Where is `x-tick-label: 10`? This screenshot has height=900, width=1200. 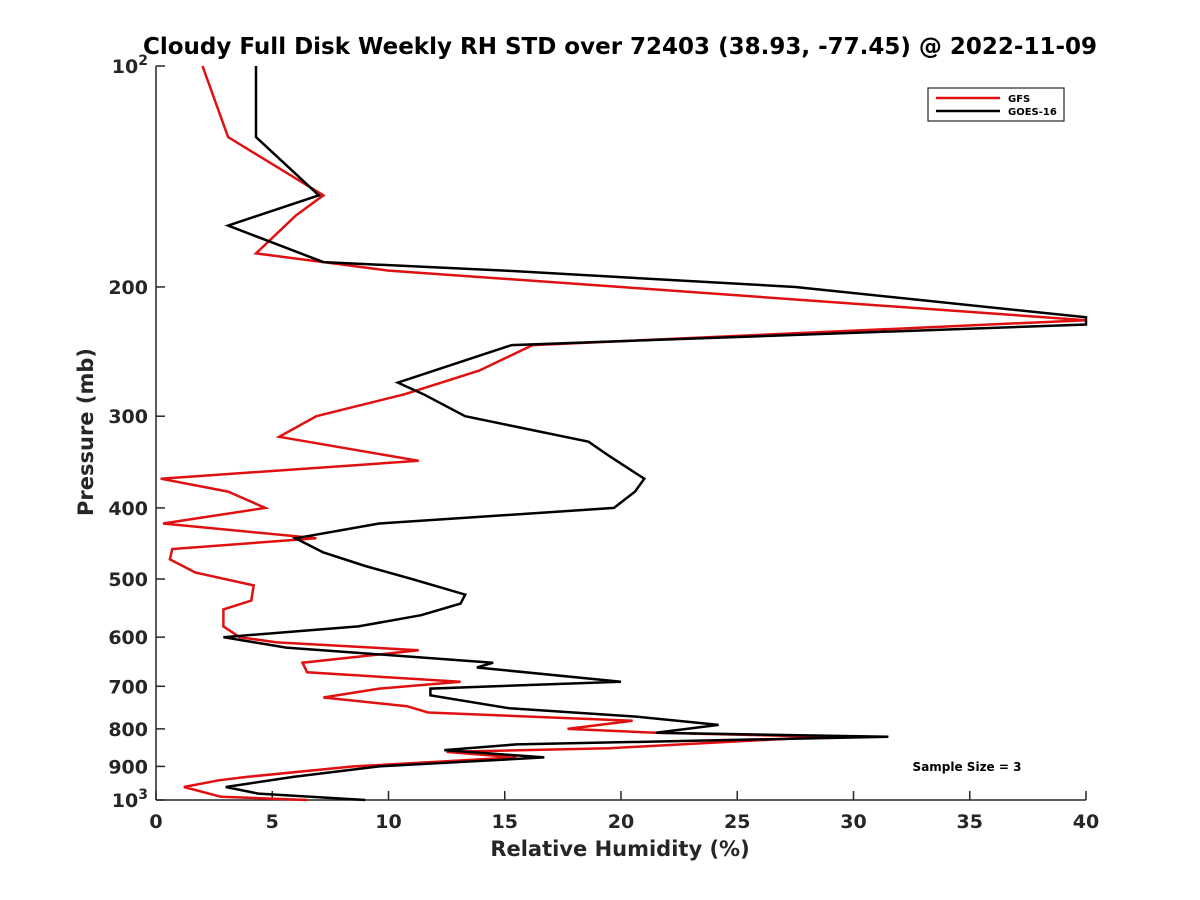
x-tick-label: 10 is located at coordinates (388, 822).